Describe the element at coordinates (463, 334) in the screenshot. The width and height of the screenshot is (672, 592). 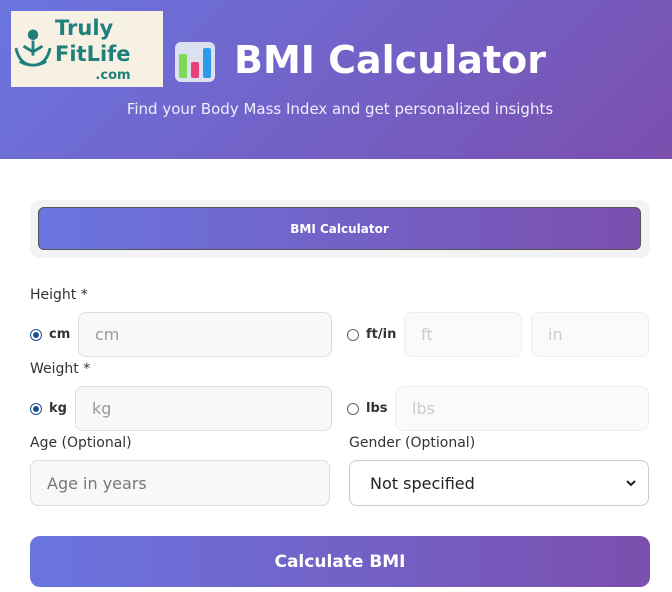
I see `height-ft-input: ft` at that location.